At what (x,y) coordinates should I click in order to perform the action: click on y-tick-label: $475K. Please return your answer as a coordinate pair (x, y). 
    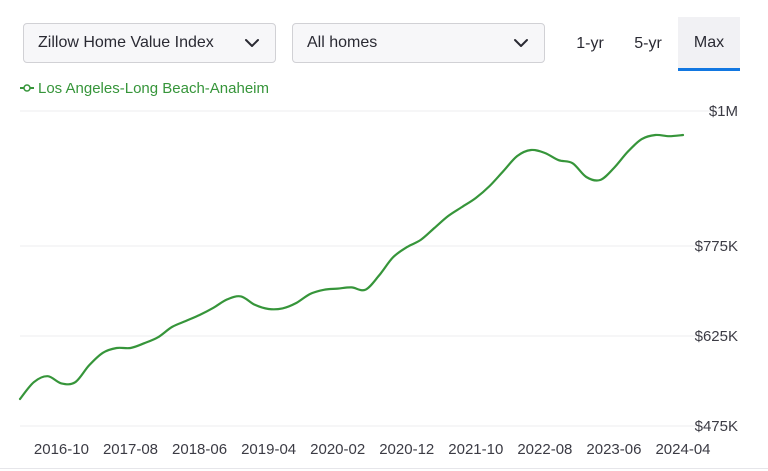
    Looking at the image, I should click on (716, 426).